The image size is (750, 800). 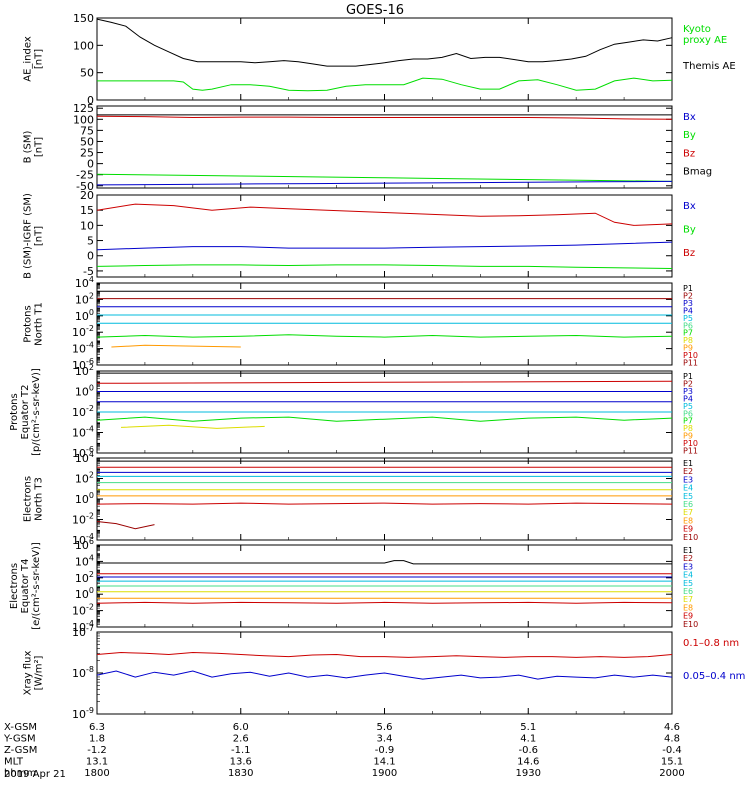 I want to click on legend-entry: P7, so click(x=688, y=333).